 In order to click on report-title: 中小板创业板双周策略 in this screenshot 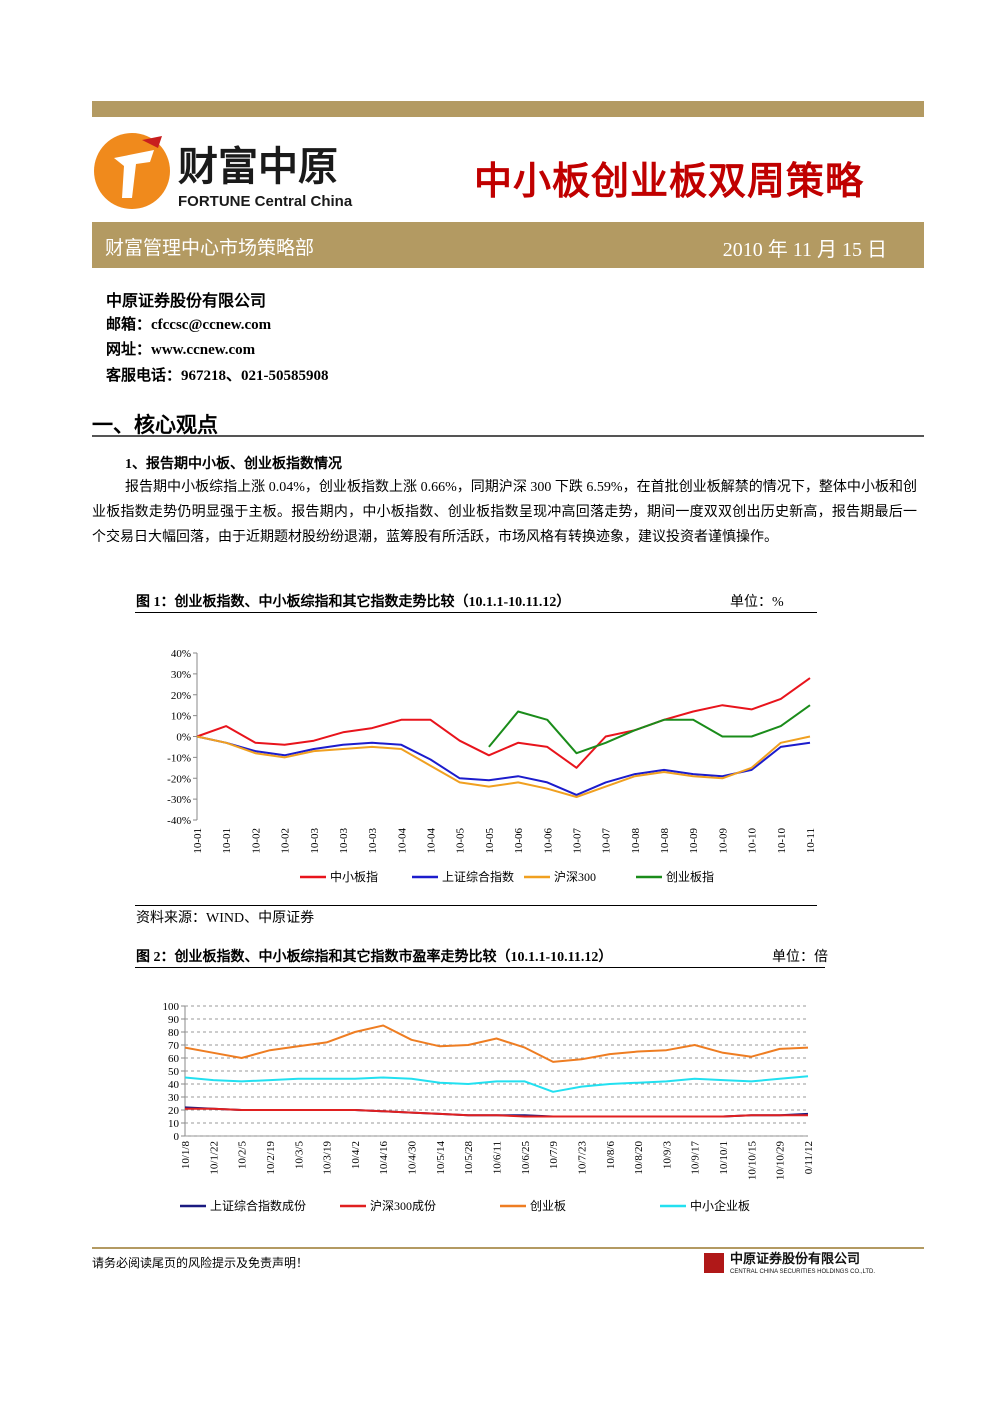, I will do `click(669, 182)`.